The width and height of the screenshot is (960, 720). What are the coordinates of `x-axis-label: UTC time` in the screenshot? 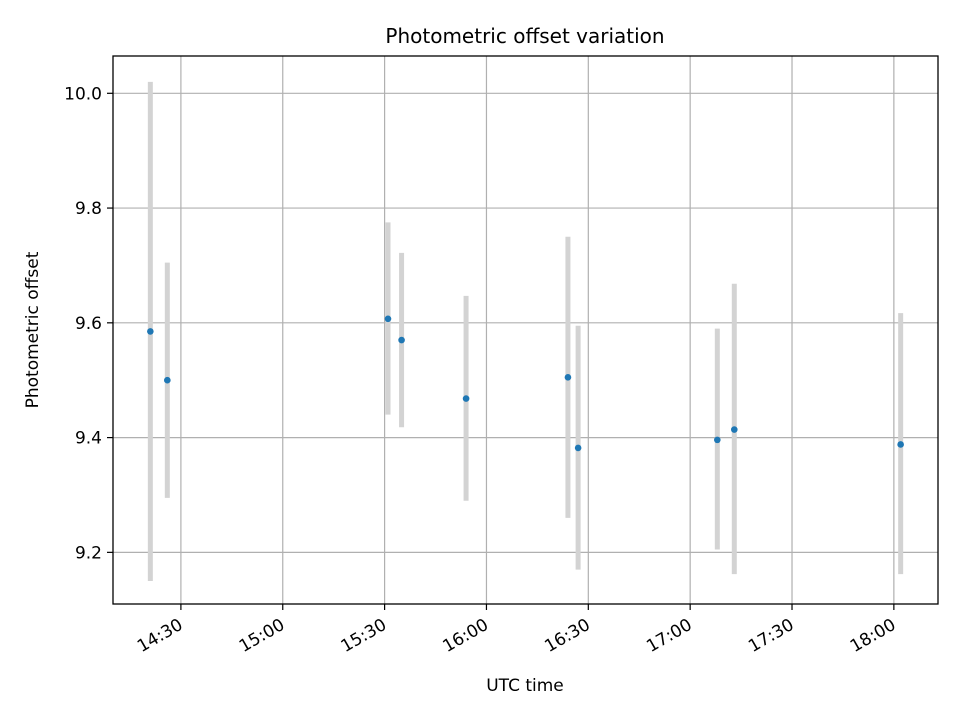 It's located at (525, 686).